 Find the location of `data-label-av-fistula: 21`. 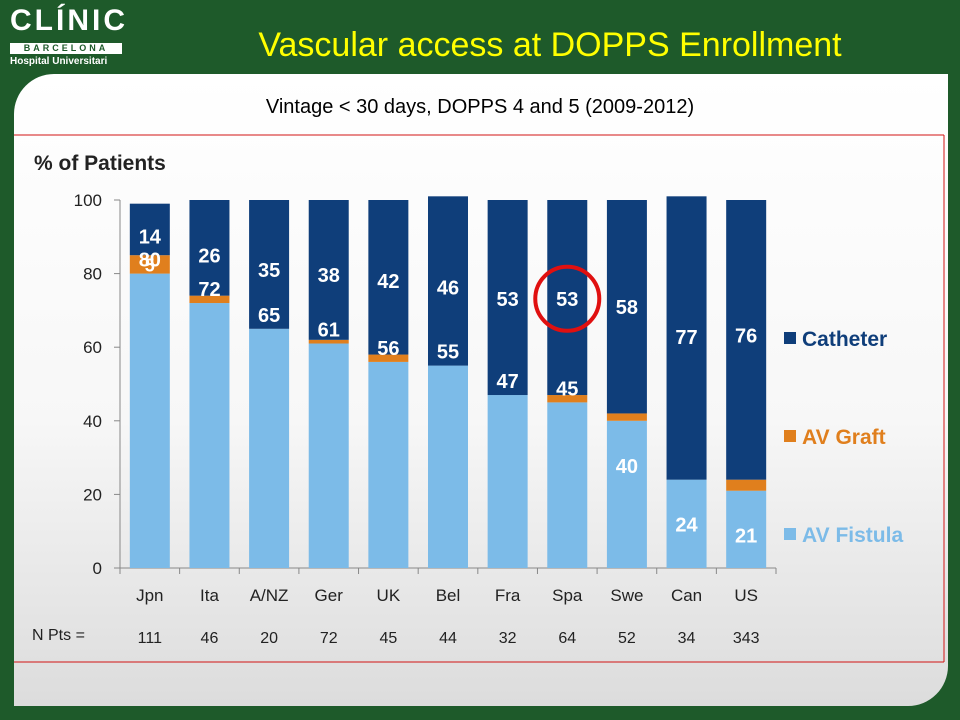

data-label-av-fistula: 21 is located at coordinates (746, 537).